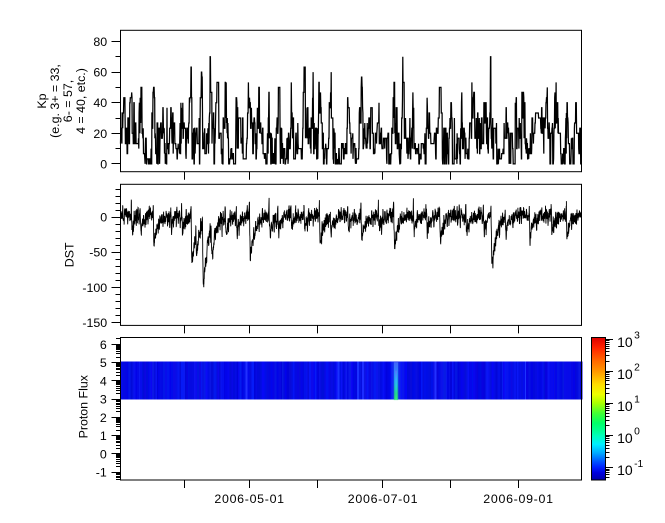 The image size is (665, 523). What do you see at coordinates (249, 499) in the screenshot?
I see `svg-text: 2006-05-01` at bounding box center [249, 499].